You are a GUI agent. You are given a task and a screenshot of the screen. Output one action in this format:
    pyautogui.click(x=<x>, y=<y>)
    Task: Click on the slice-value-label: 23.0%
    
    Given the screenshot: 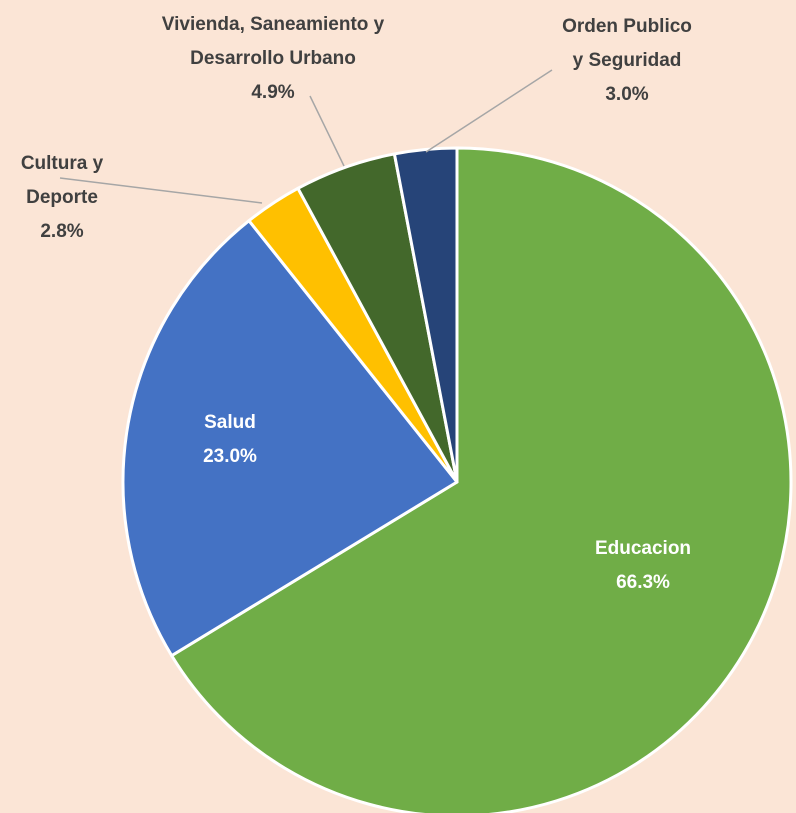 What is the action you would take?
    pyautogui.click(x=230, y=456)
    